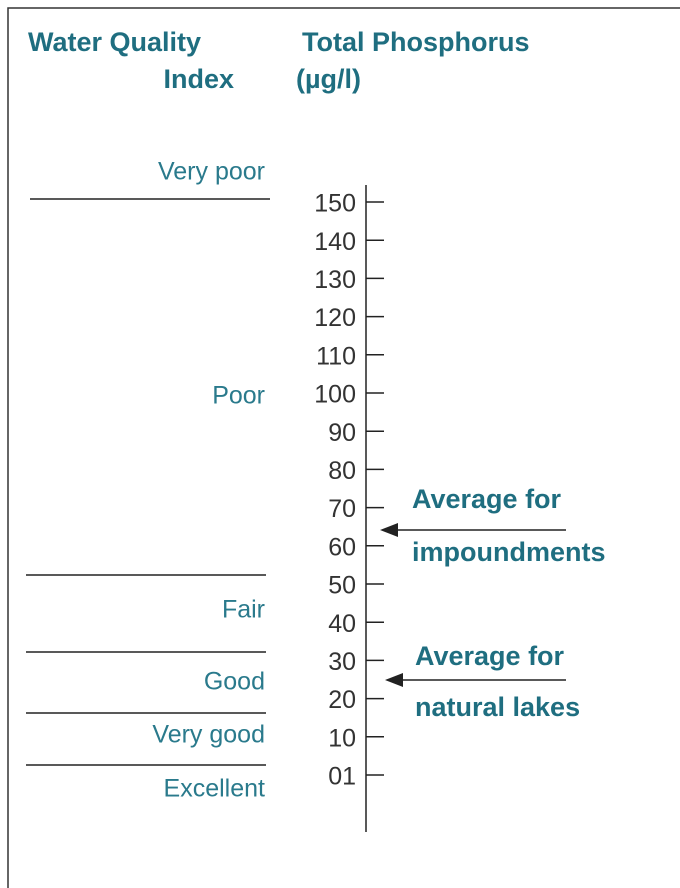  I want to click on category-label: Very good, so click(208, 735).